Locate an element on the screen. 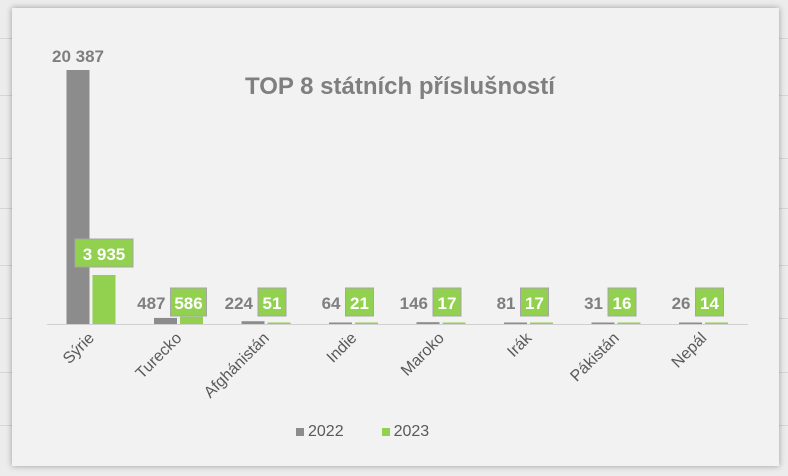  chart-title: TOP 8 státních příslušností is located at coordinates (400, 86).